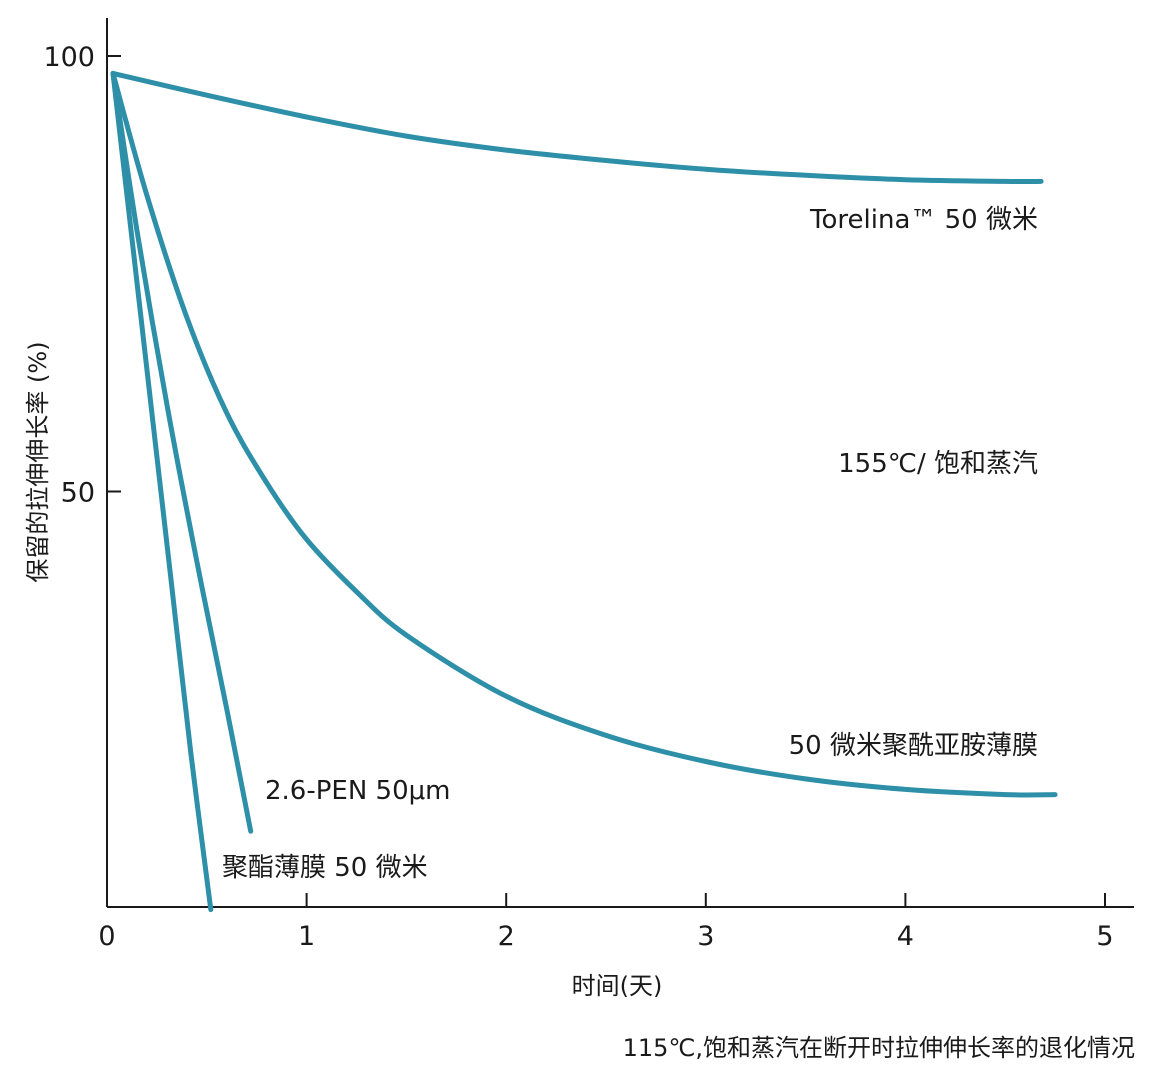 Image resolution: width=1155 pixels, height=1079 pixels. Describe the element at coordinates (705, 936) in the screenshot. I see `x-tick-label: 3` at that location.